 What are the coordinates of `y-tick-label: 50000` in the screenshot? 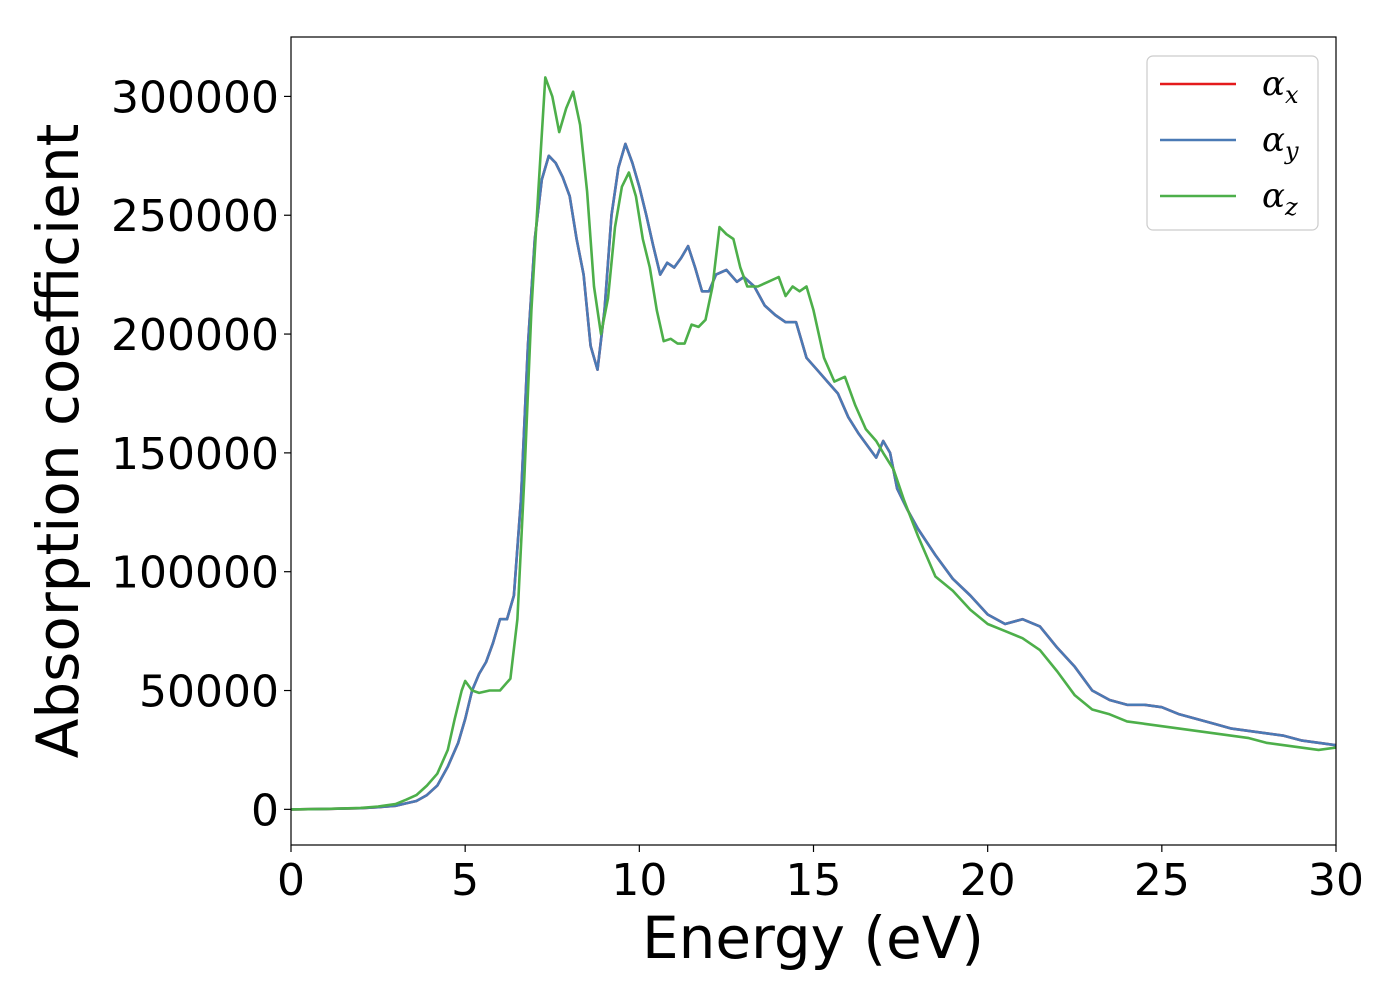 It's located at (209, 692).